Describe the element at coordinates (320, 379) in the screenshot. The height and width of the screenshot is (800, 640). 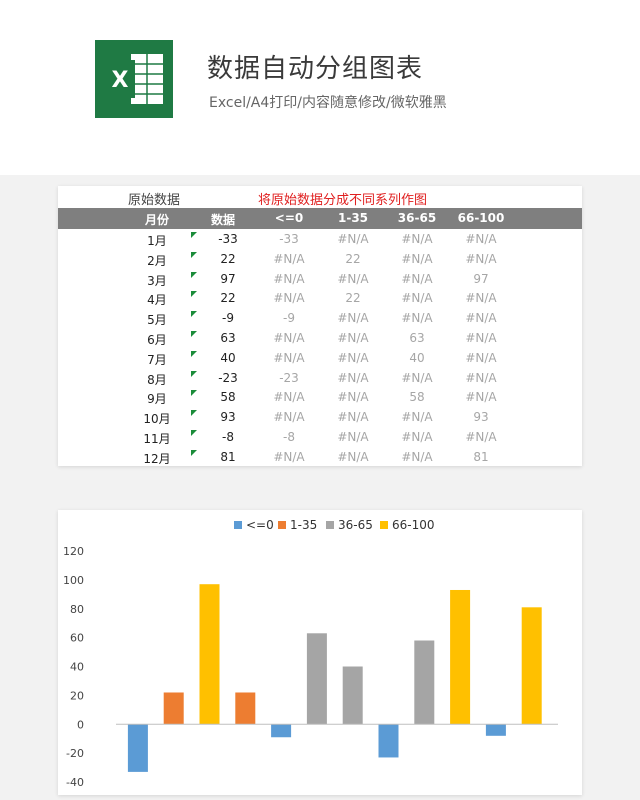
I see `table-row: 8月 -23 -23 #N/A #N/A #N/A` at that location.